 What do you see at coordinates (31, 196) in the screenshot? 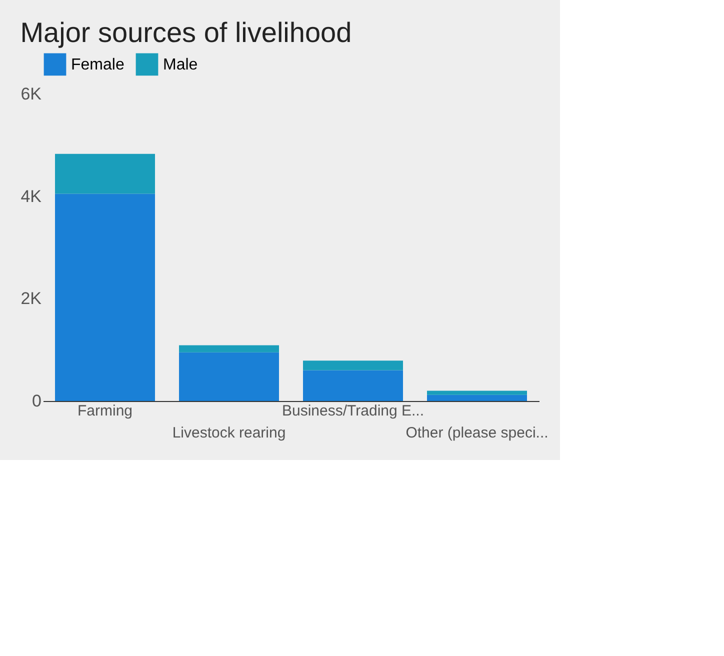
I see `y-tick-label: 4K` at bounding box center [31, 196].